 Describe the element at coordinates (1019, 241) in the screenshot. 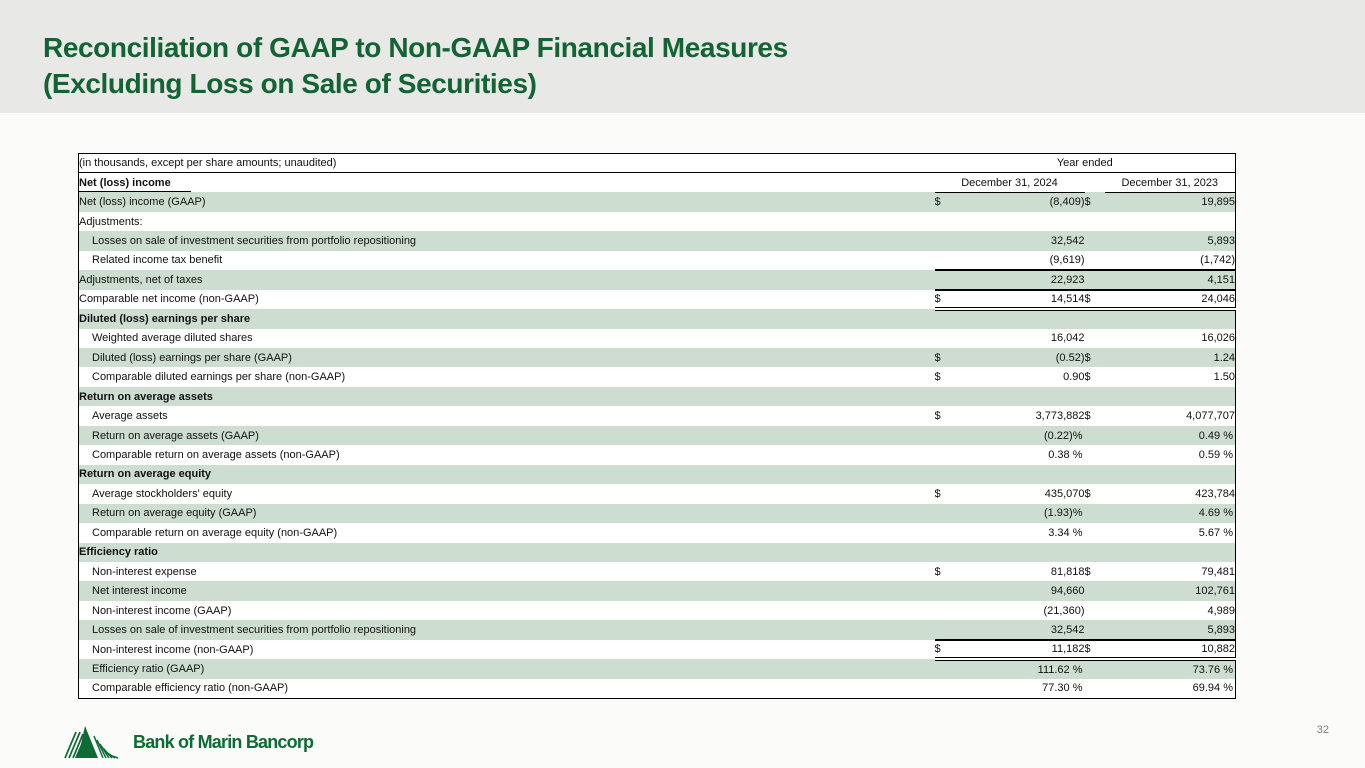

I see `value-2024: 32,542` at that location.